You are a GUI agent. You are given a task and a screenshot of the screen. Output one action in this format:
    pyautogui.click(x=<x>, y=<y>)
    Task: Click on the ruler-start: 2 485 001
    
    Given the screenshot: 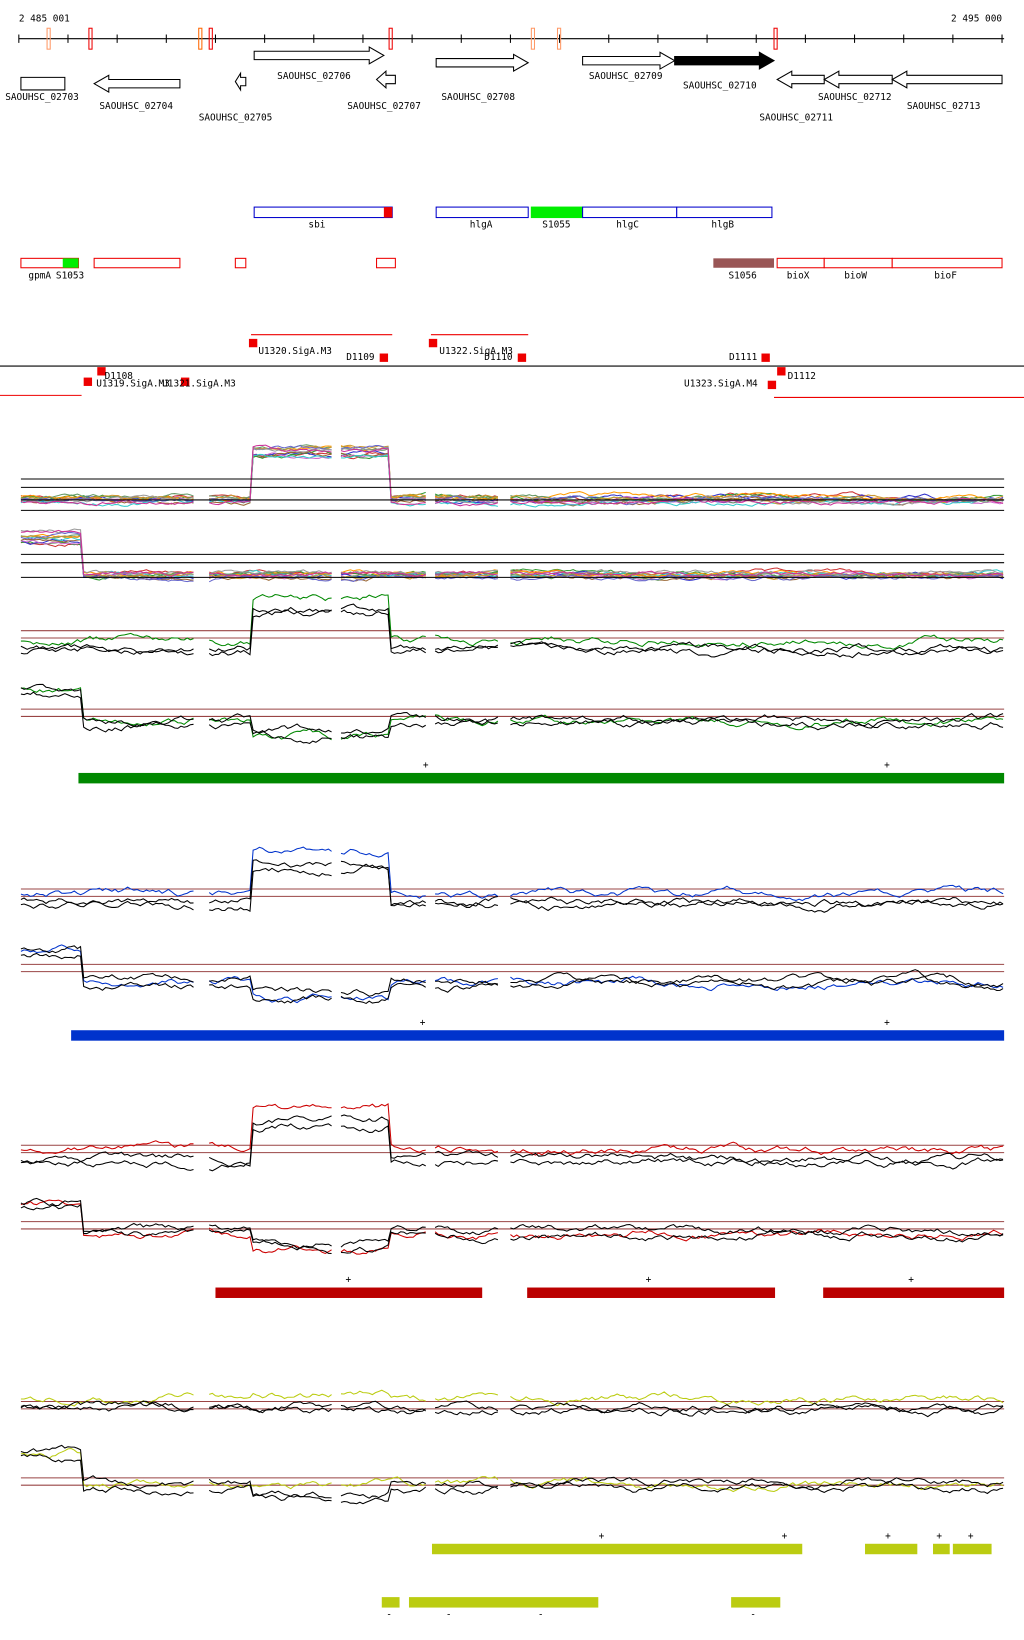 What is the action you would take?
    pyautogui.click(x=44, y=18)
    